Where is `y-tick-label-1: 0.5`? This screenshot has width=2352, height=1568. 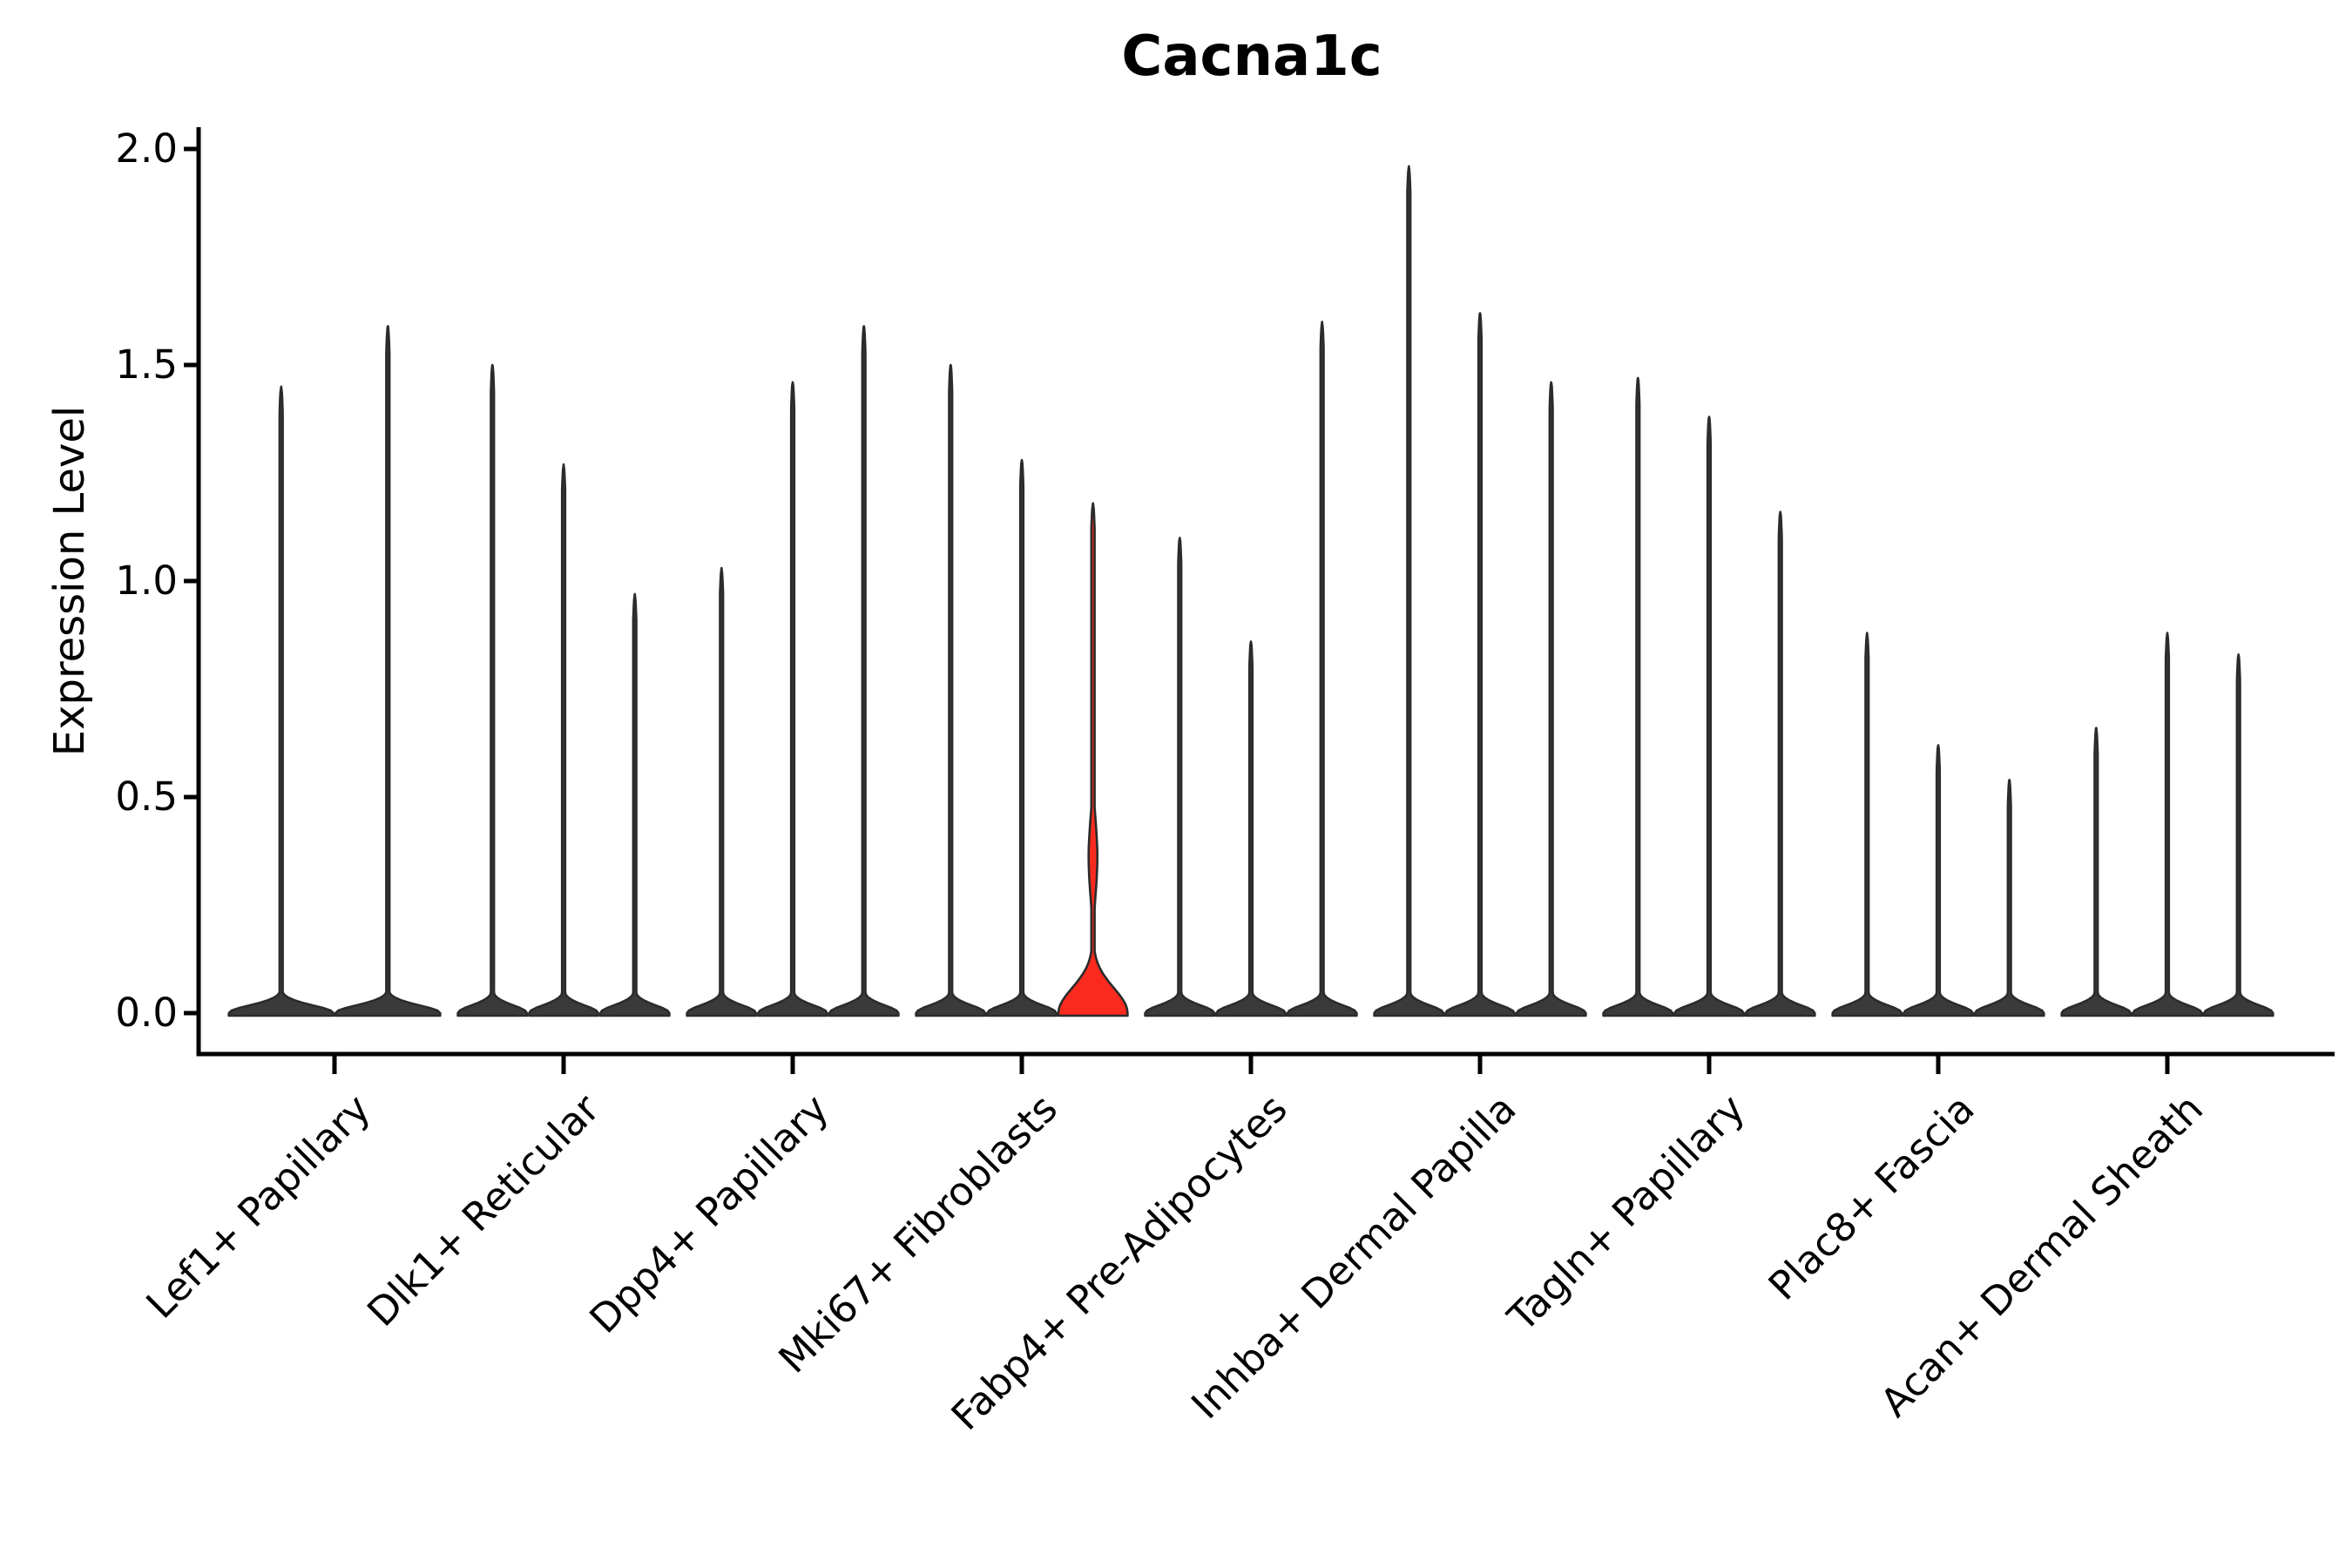 y-tick-label-1: 0.5 is located at coordinates (146, 797).